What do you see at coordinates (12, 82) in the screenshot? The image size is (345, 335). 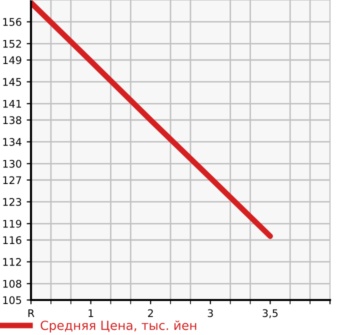 I see `y-tick-label: 145` at bounding box center [12, 82].